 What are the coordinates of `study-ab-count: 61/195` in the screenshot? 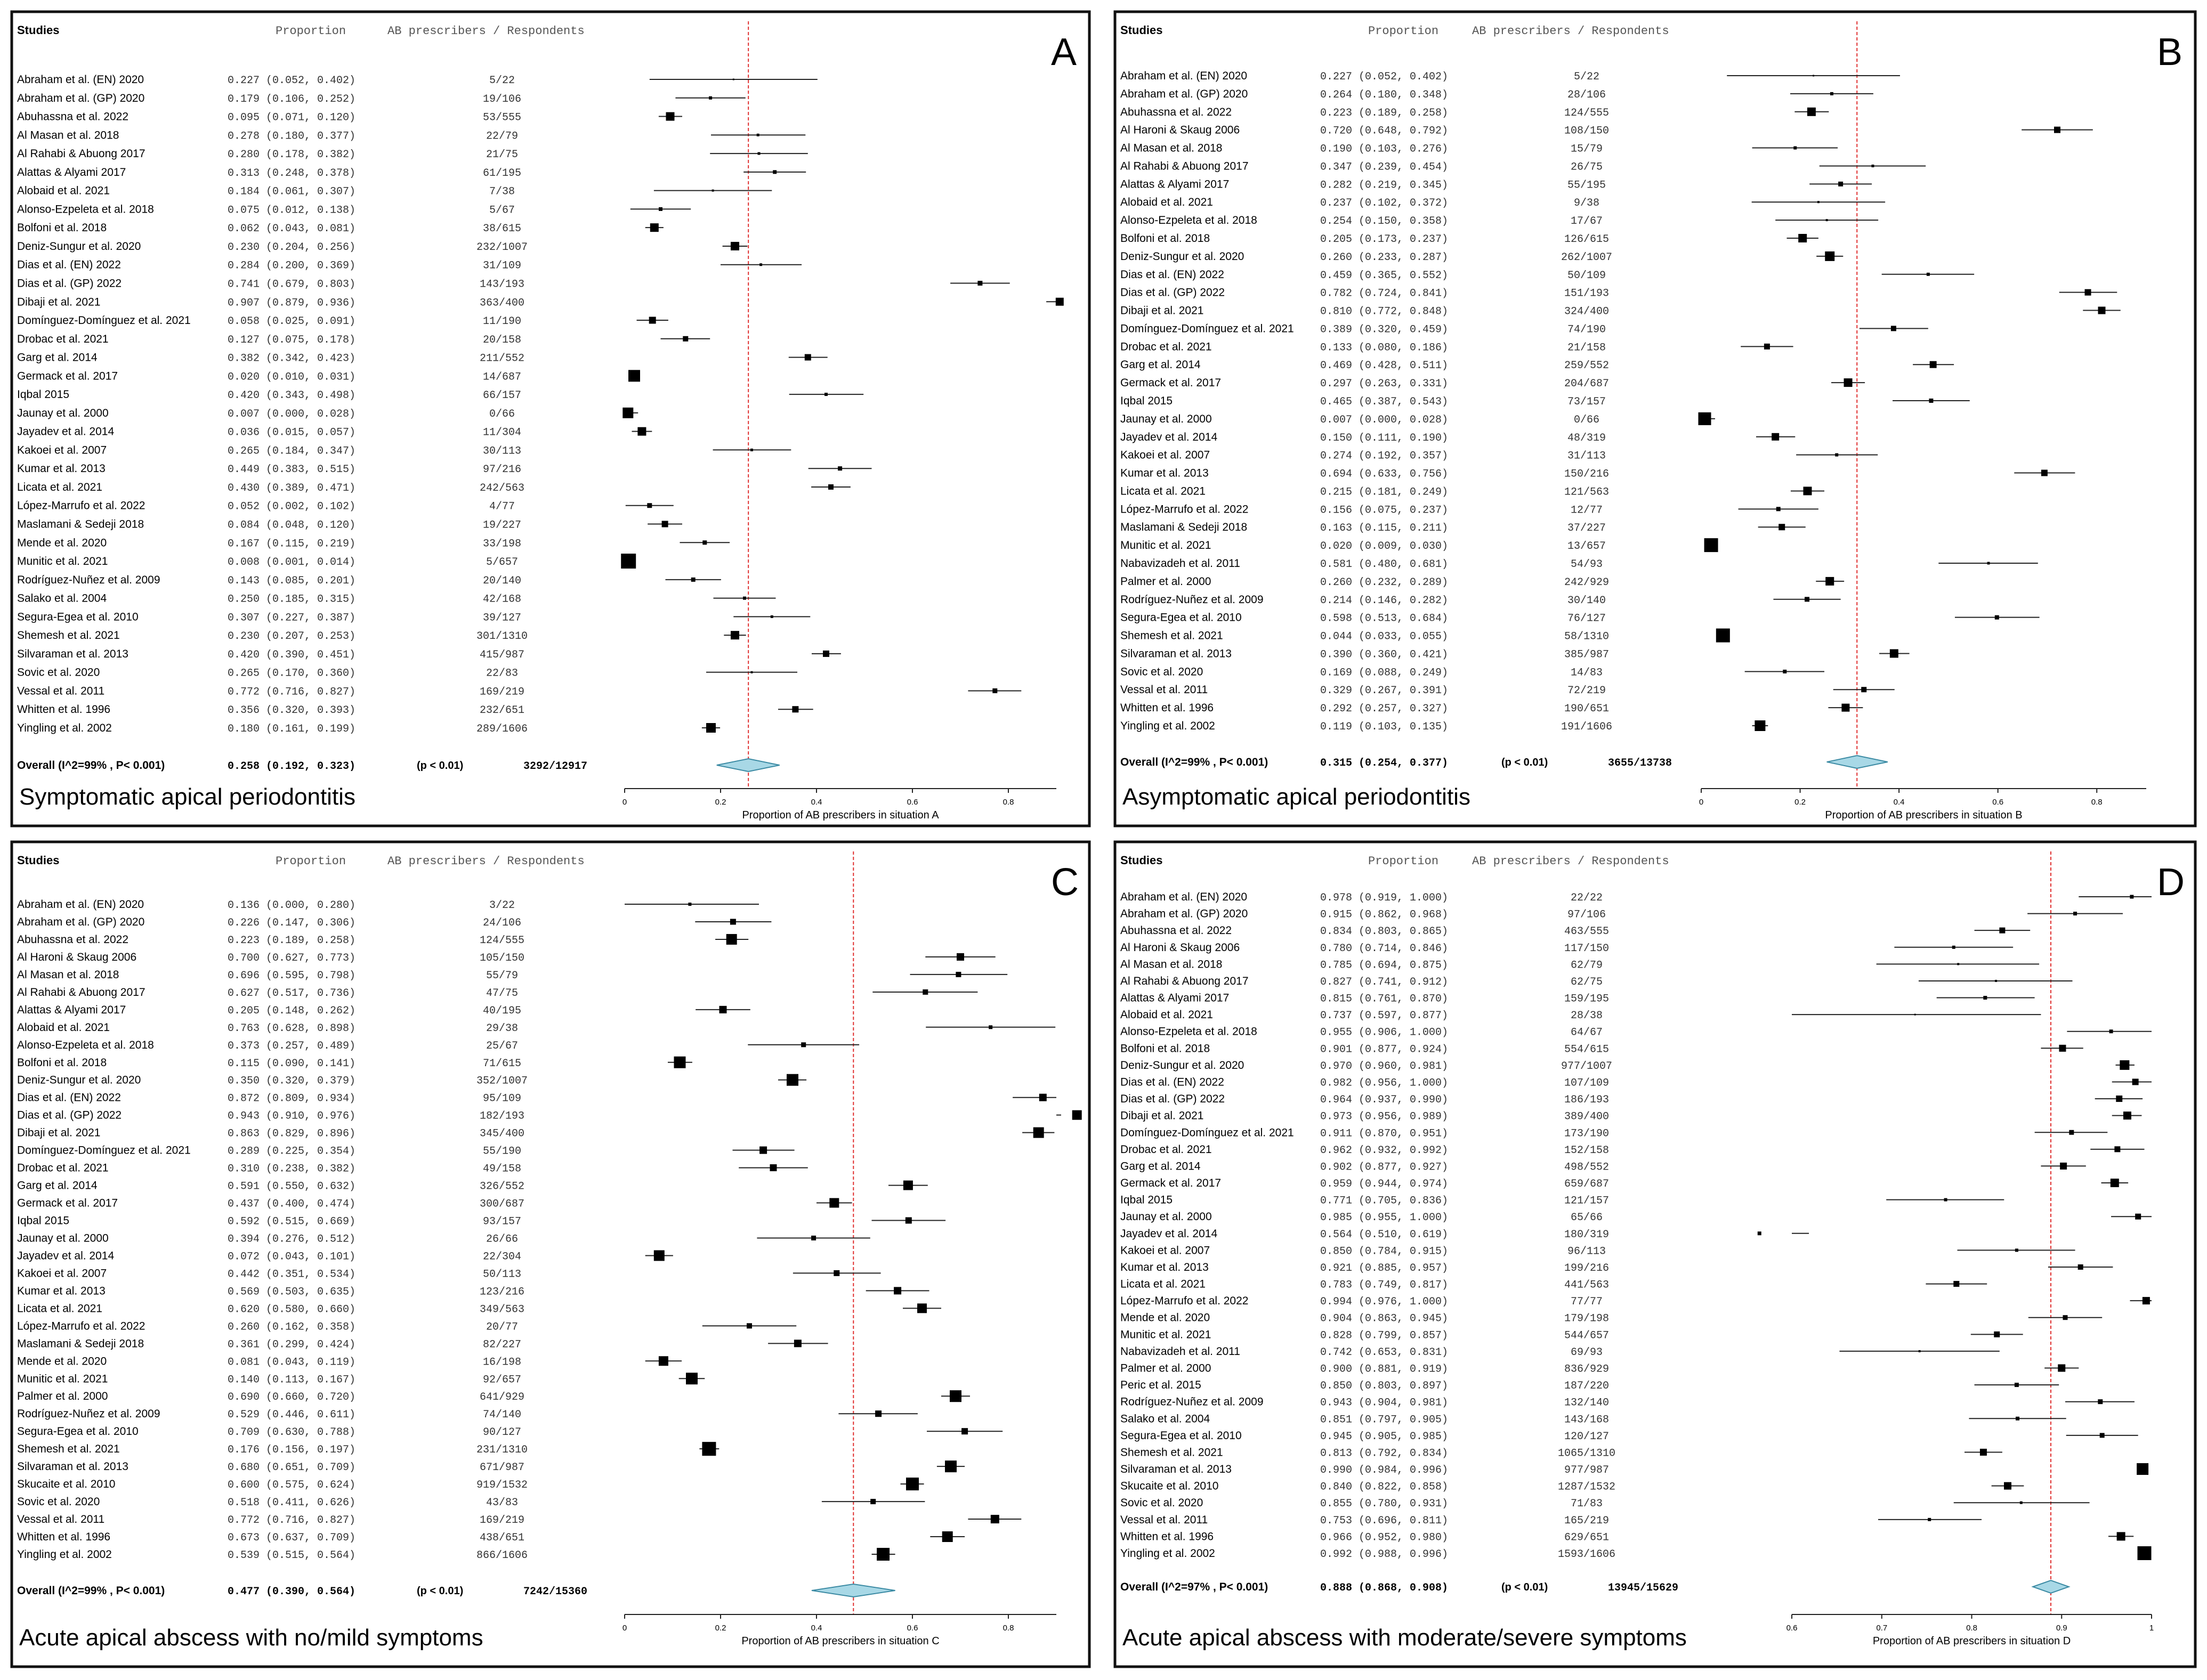 It's located at (502, 173).